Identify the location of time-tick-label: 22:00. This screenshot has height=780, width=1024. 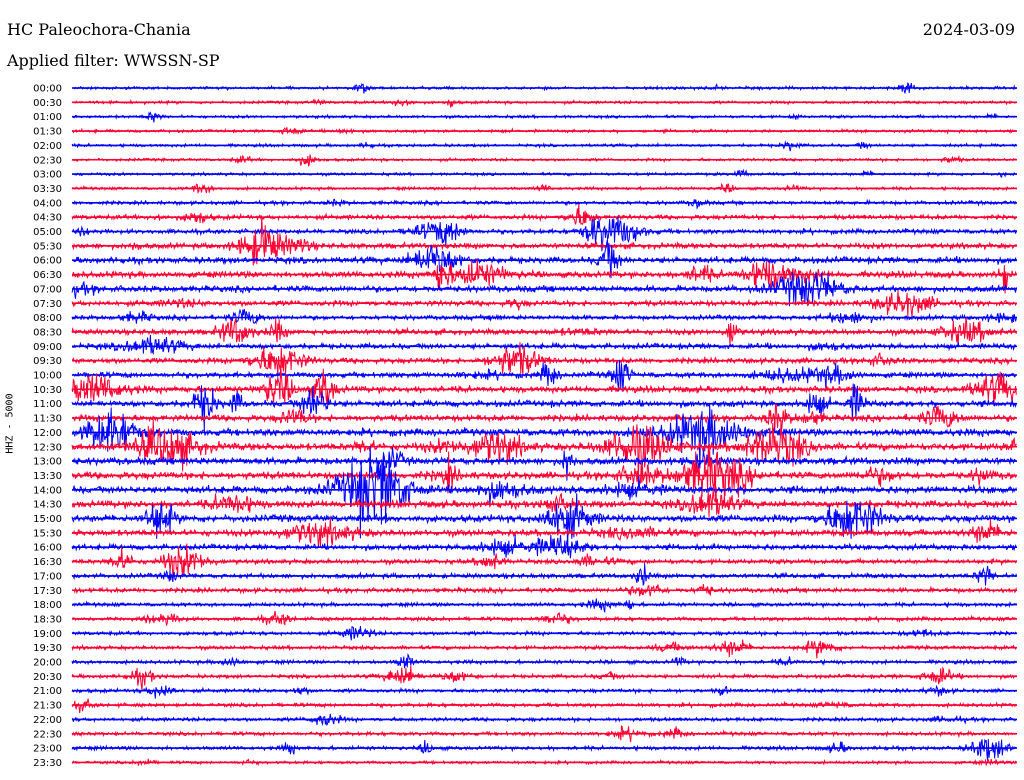
(47, 720).